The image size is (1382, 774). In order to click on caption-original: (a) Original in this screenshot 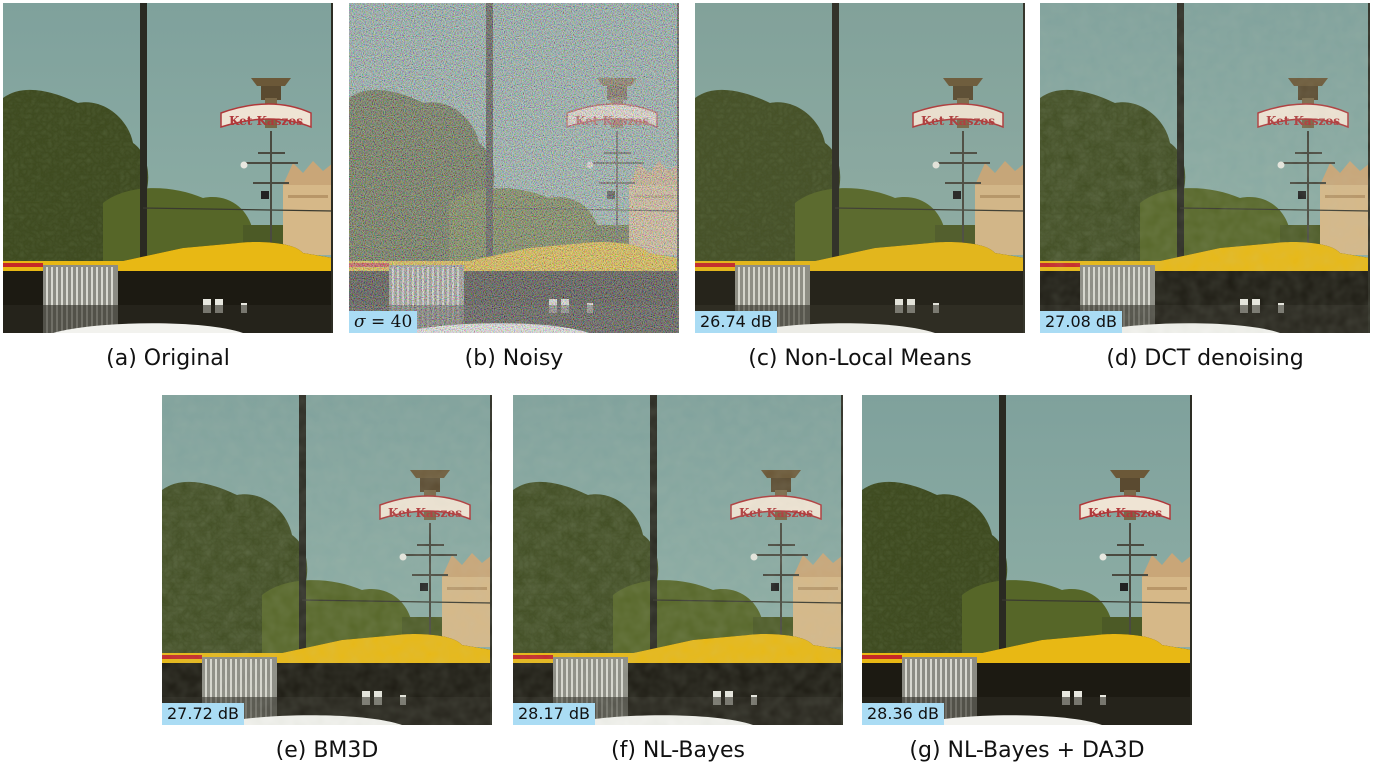, I will do `click(168, 358)`.